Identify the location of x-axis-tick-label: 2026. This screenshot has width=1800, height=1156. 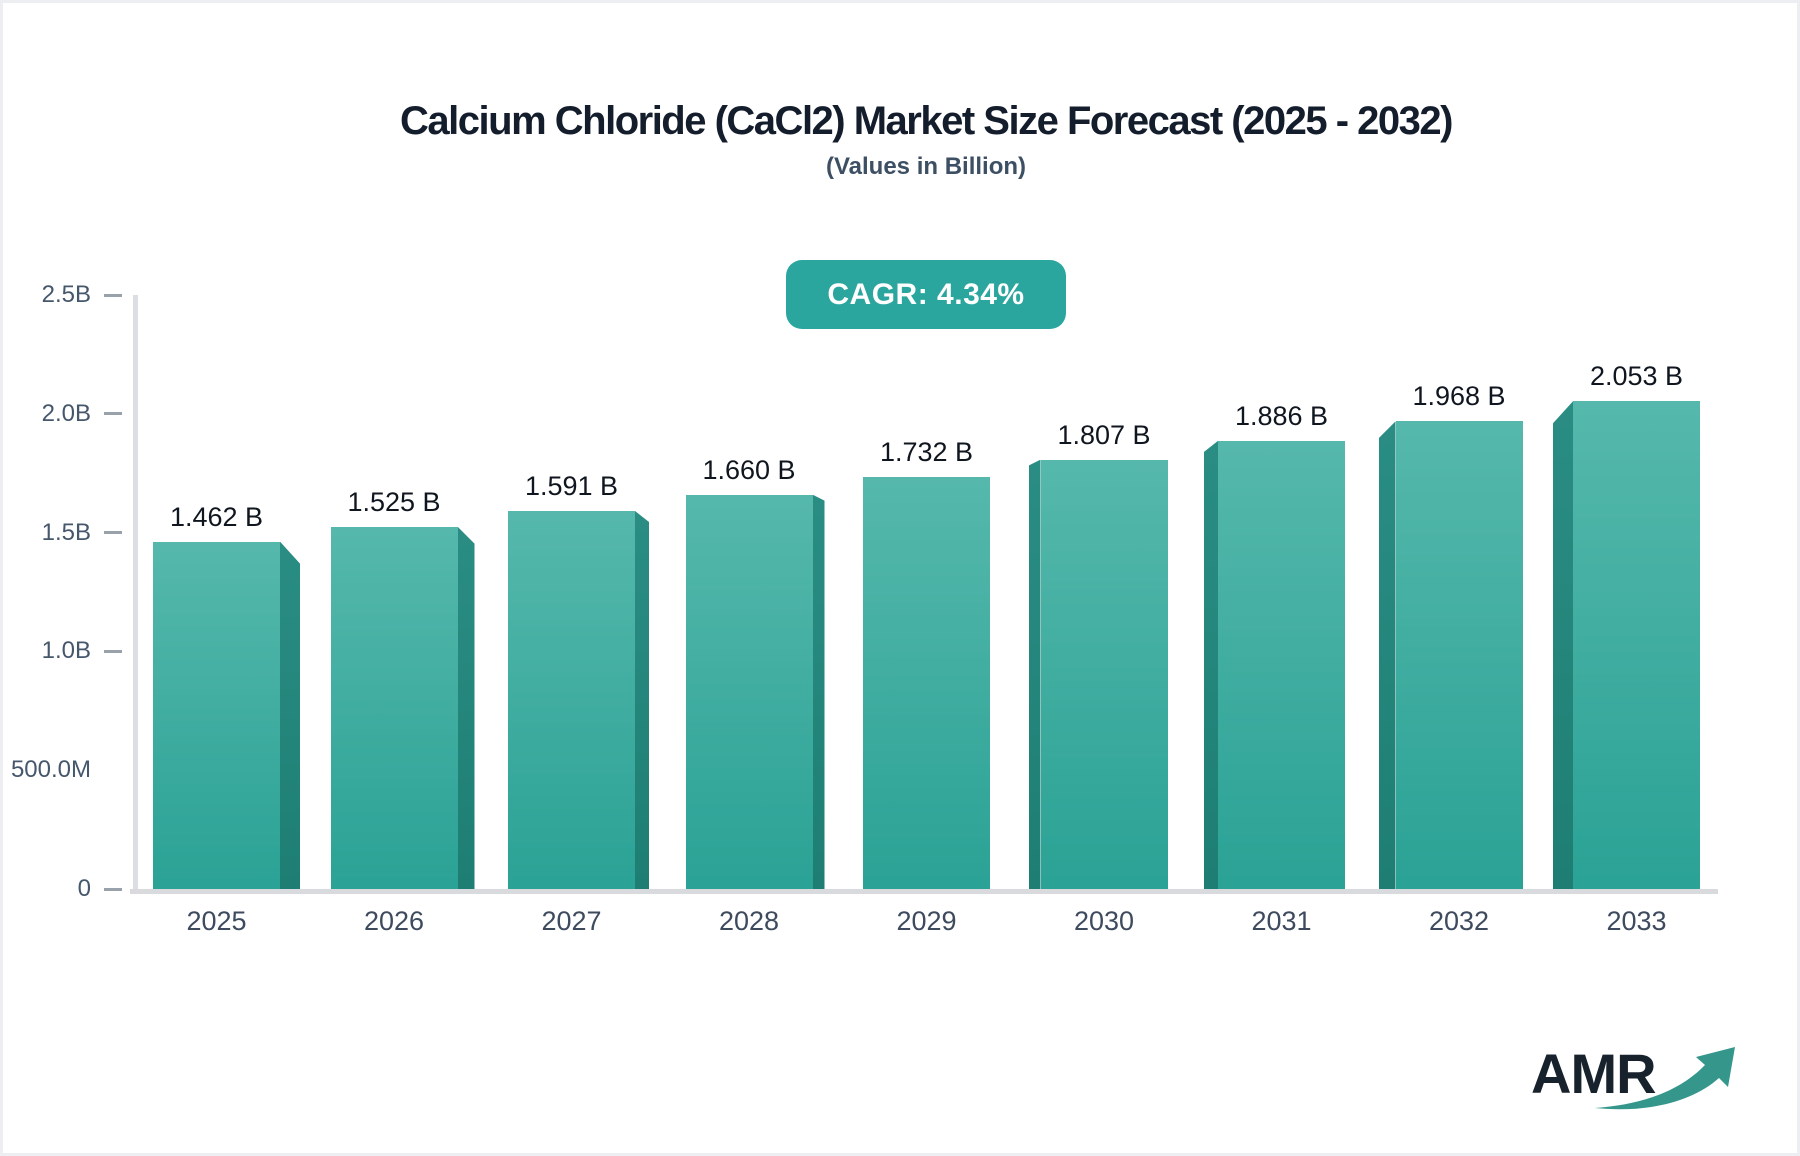
(394, 921).